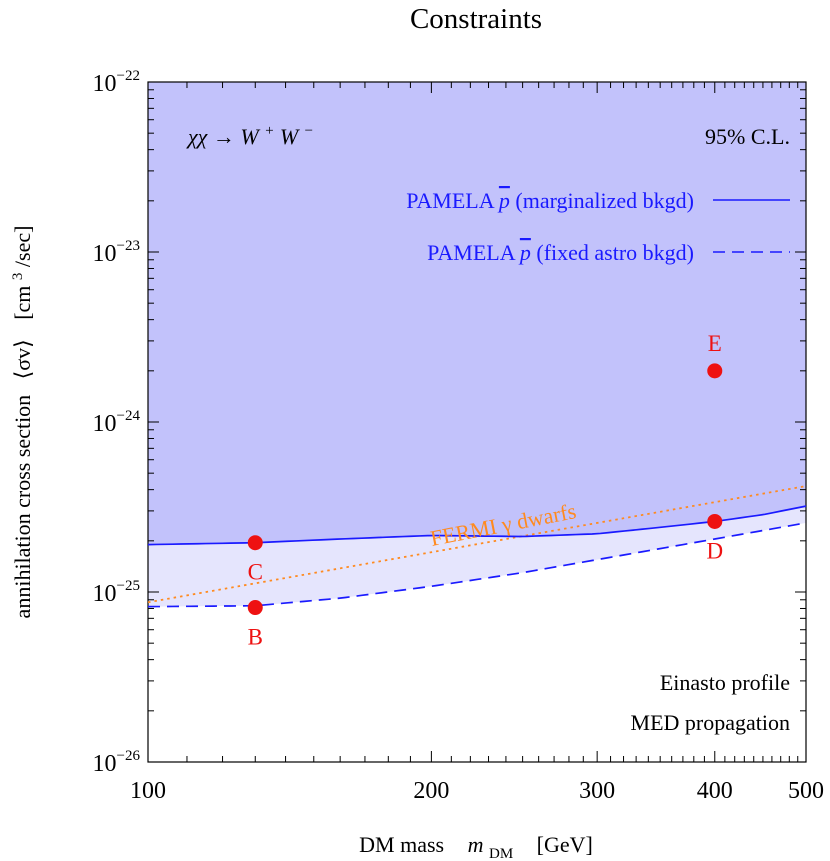  Describe the element at coordinates (806, 791) in the screenshot. I see `x-tick-label: 500` at that location.